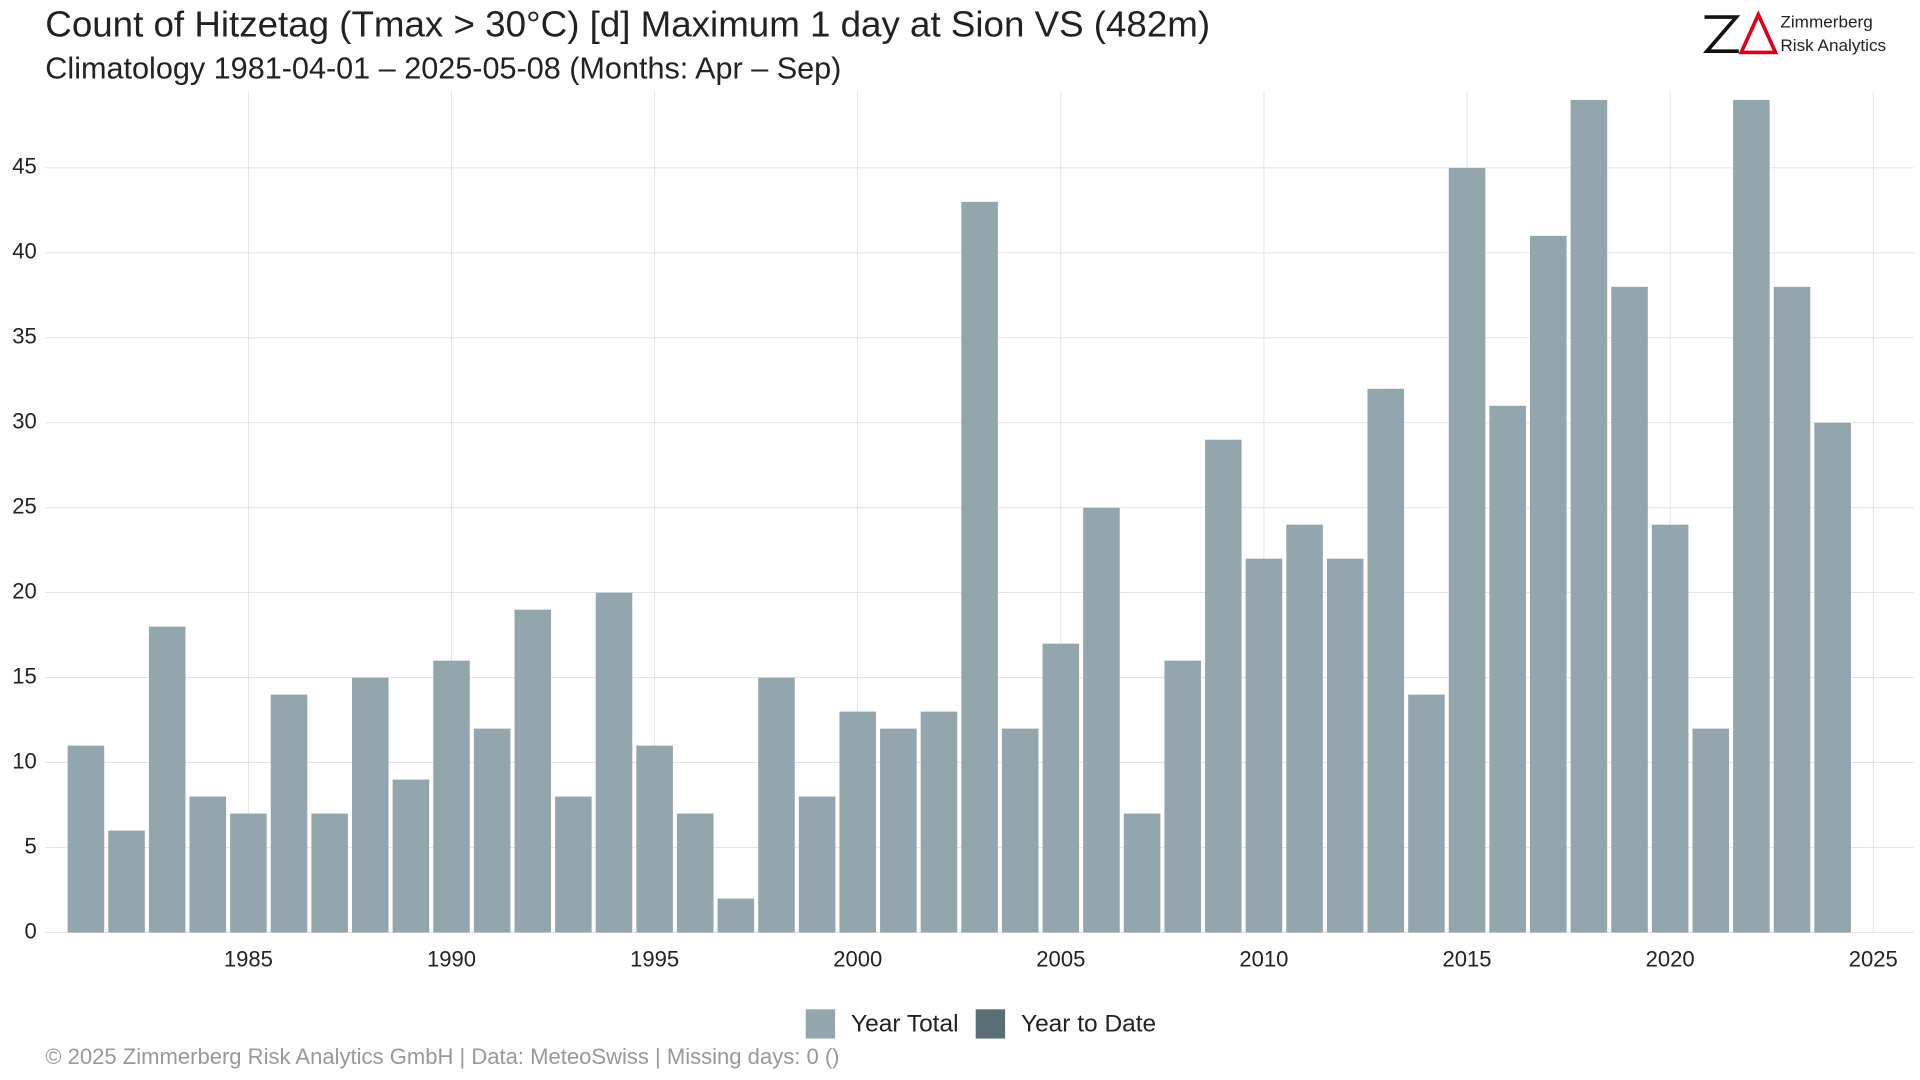  What do you see at coordinates (24, 675) in the screenshot?
I see `y-tick-label: 15` at bounding box center [24, 675].